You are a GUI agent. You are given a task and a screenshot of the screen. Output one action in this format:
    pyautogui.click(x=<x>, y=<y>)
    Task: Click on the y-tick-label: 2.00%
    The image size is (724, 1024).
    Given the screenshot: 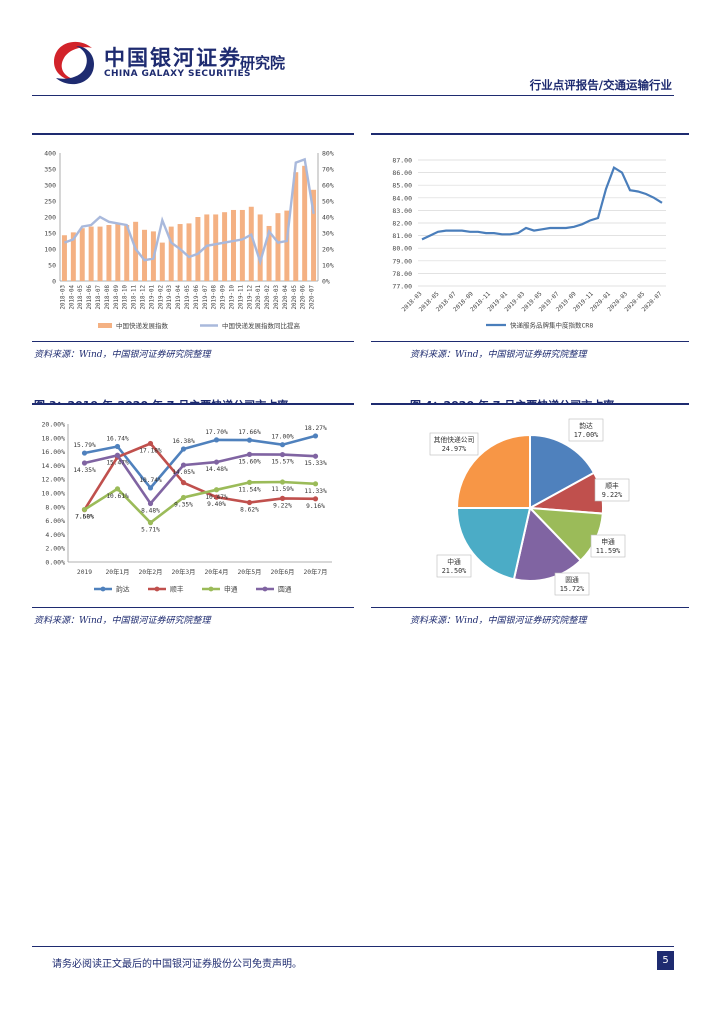 What is the action you would take?
    pyautogui.click(x=55, y=549)
    